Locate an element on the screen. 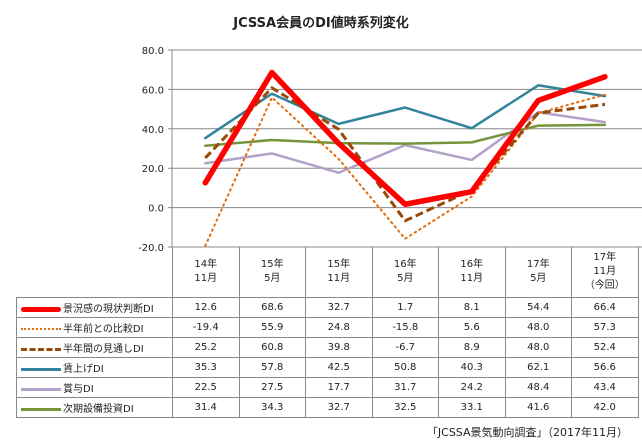 The image size is (642, 446). category-label: 15年 5月 is located at coordinates (272, 272).